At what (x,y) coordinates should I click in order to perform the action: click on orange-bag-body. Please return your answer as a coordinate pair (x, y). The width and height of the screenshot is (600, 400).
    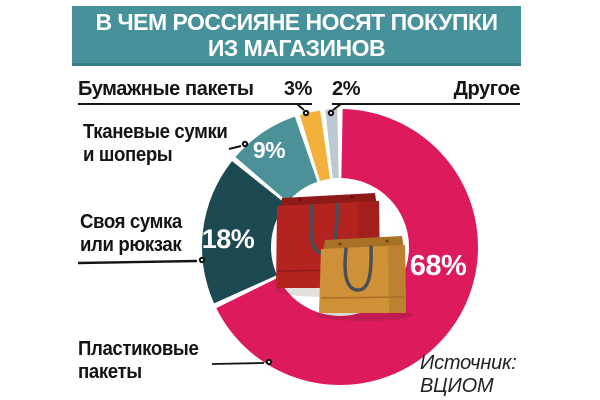
    Looking at the image, I should click on (362, 279).